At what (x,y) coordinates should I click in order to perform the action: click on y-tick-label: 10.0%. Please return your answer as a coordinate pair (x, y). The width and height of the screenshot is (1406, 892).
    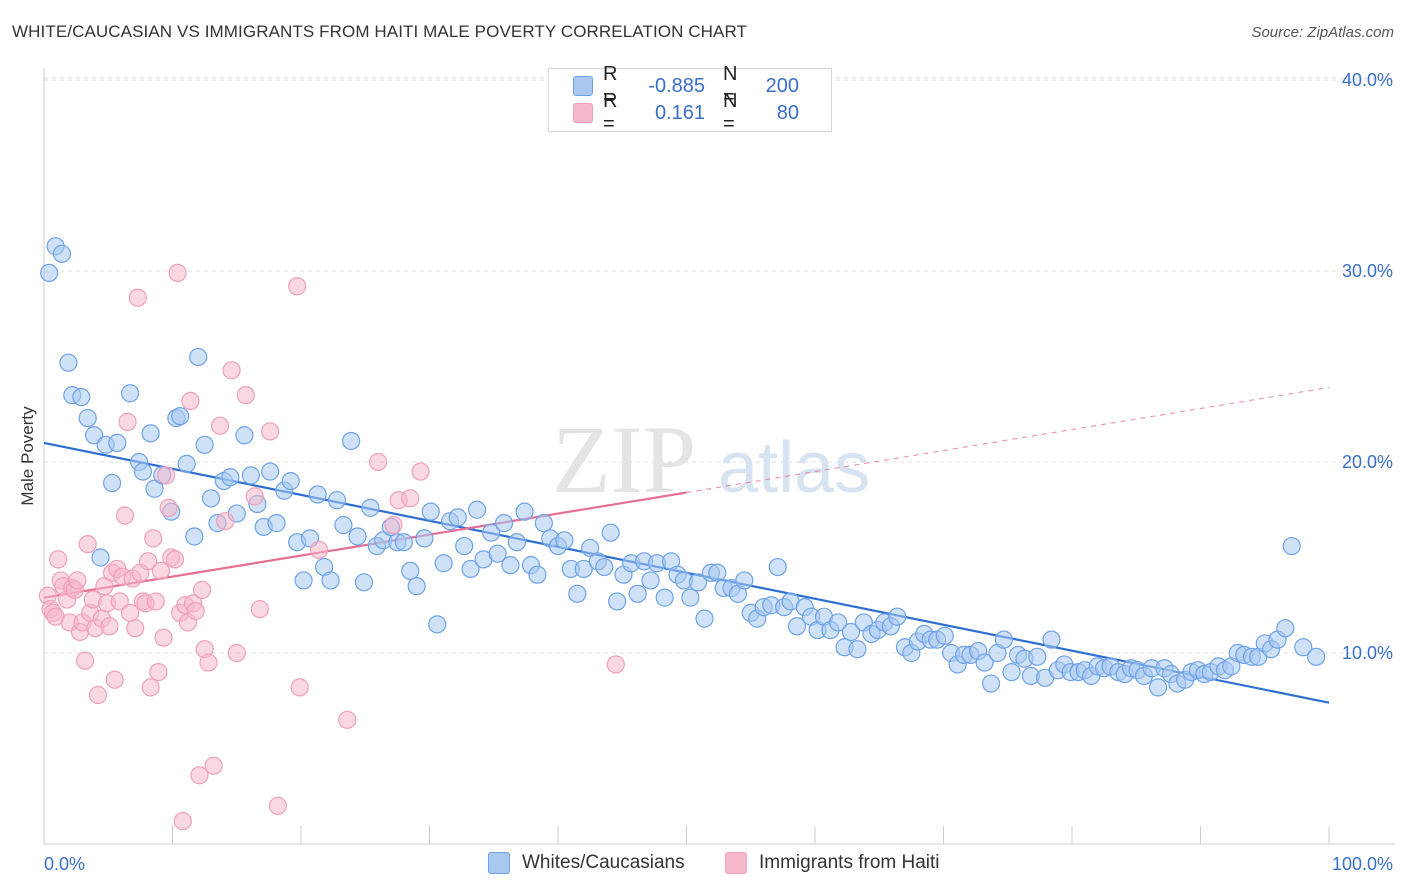
    Looking at the image, I should click on (1367, 653).